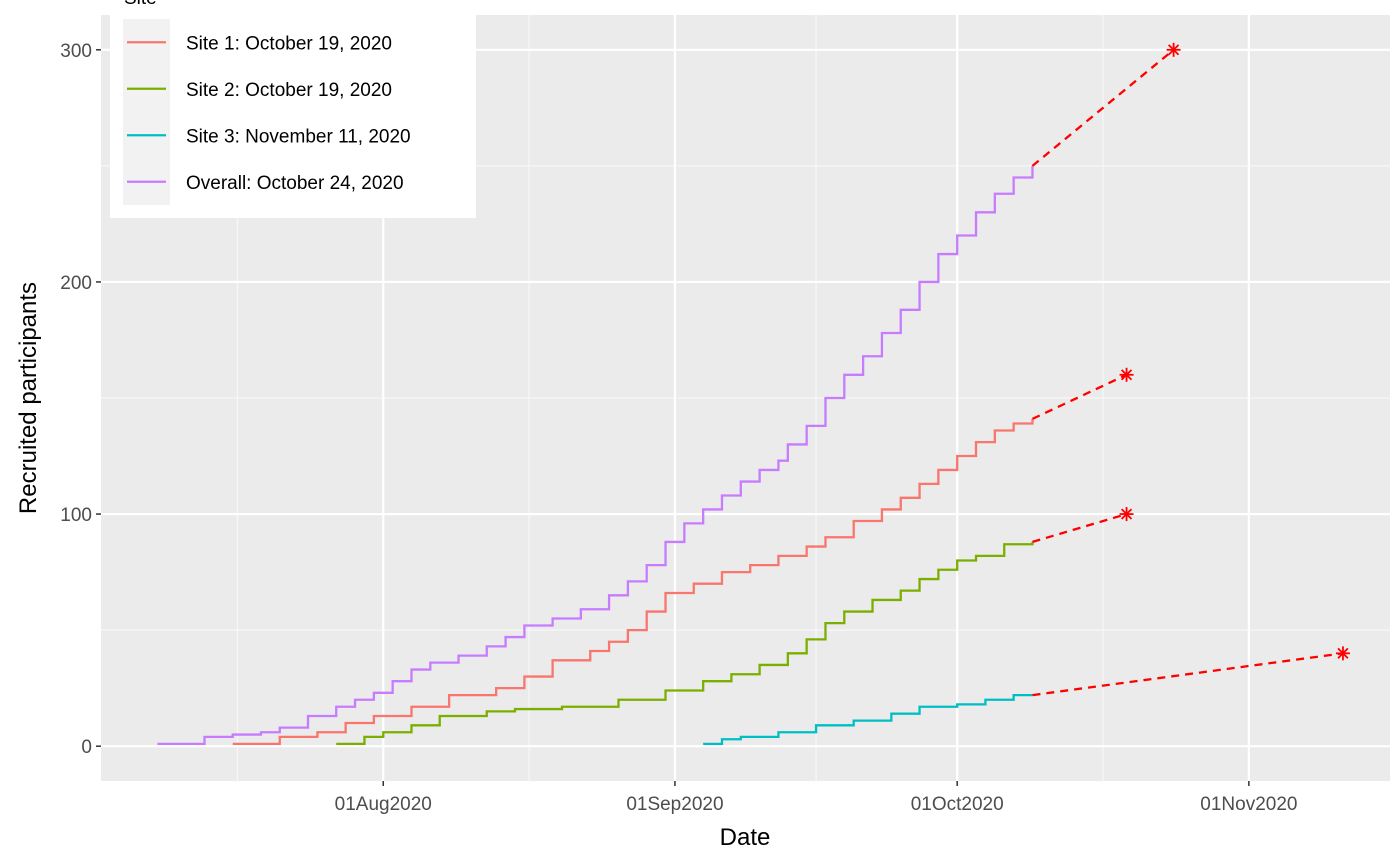  Describe the element at coordinates (76, 51) in the screenshot. I see `y-tick-label: 300` at that location.